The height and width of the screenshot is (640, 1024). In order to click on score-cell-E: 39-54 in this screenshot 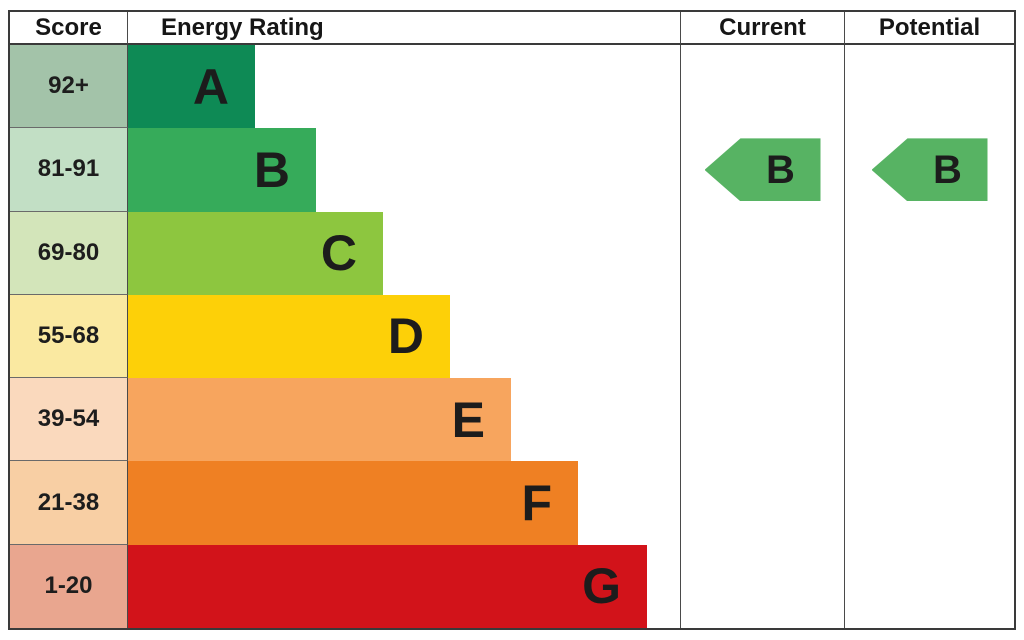, I will do `click(69, 420)`.